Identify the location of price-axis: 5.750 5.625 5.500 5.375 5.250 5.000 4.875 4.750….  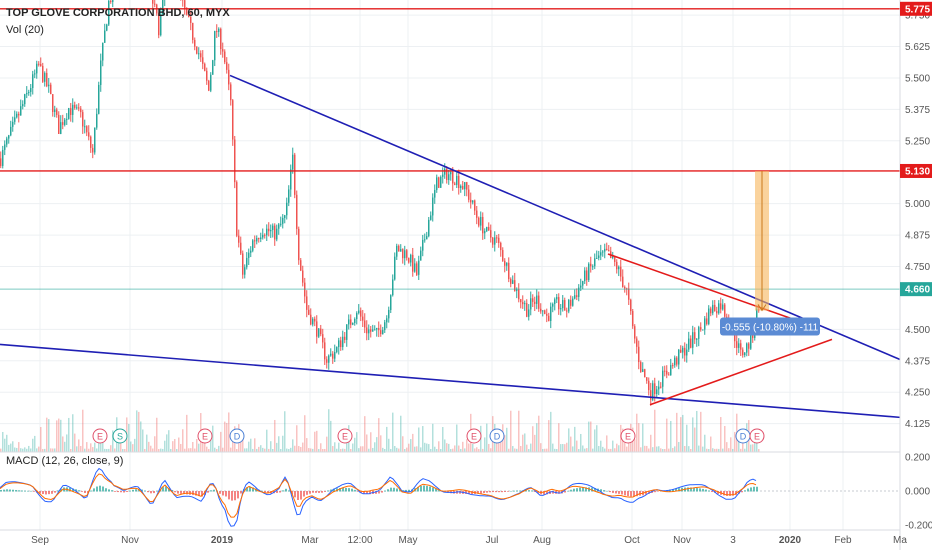
(915, 275).